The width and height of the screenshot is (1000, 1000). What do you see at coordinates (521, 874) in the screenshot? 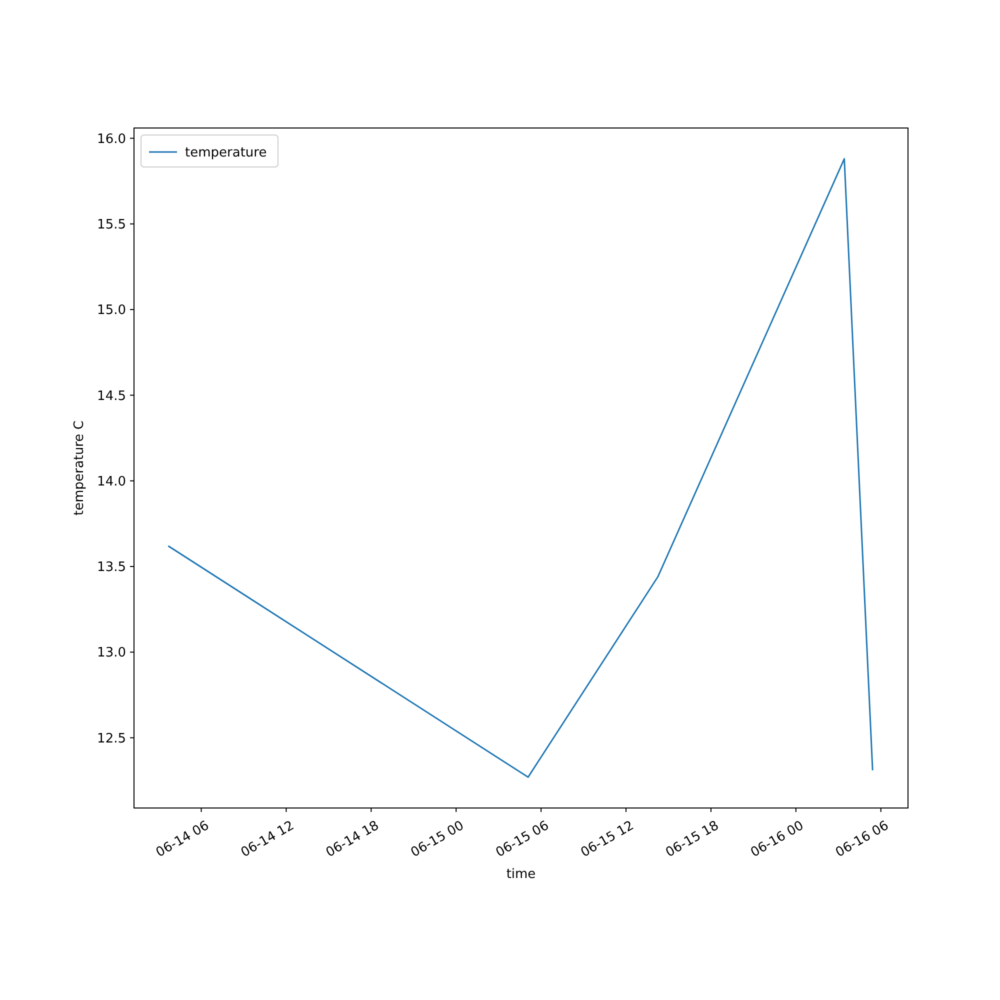
I see `x-axis-title: time` at bounding box center [521, 874].